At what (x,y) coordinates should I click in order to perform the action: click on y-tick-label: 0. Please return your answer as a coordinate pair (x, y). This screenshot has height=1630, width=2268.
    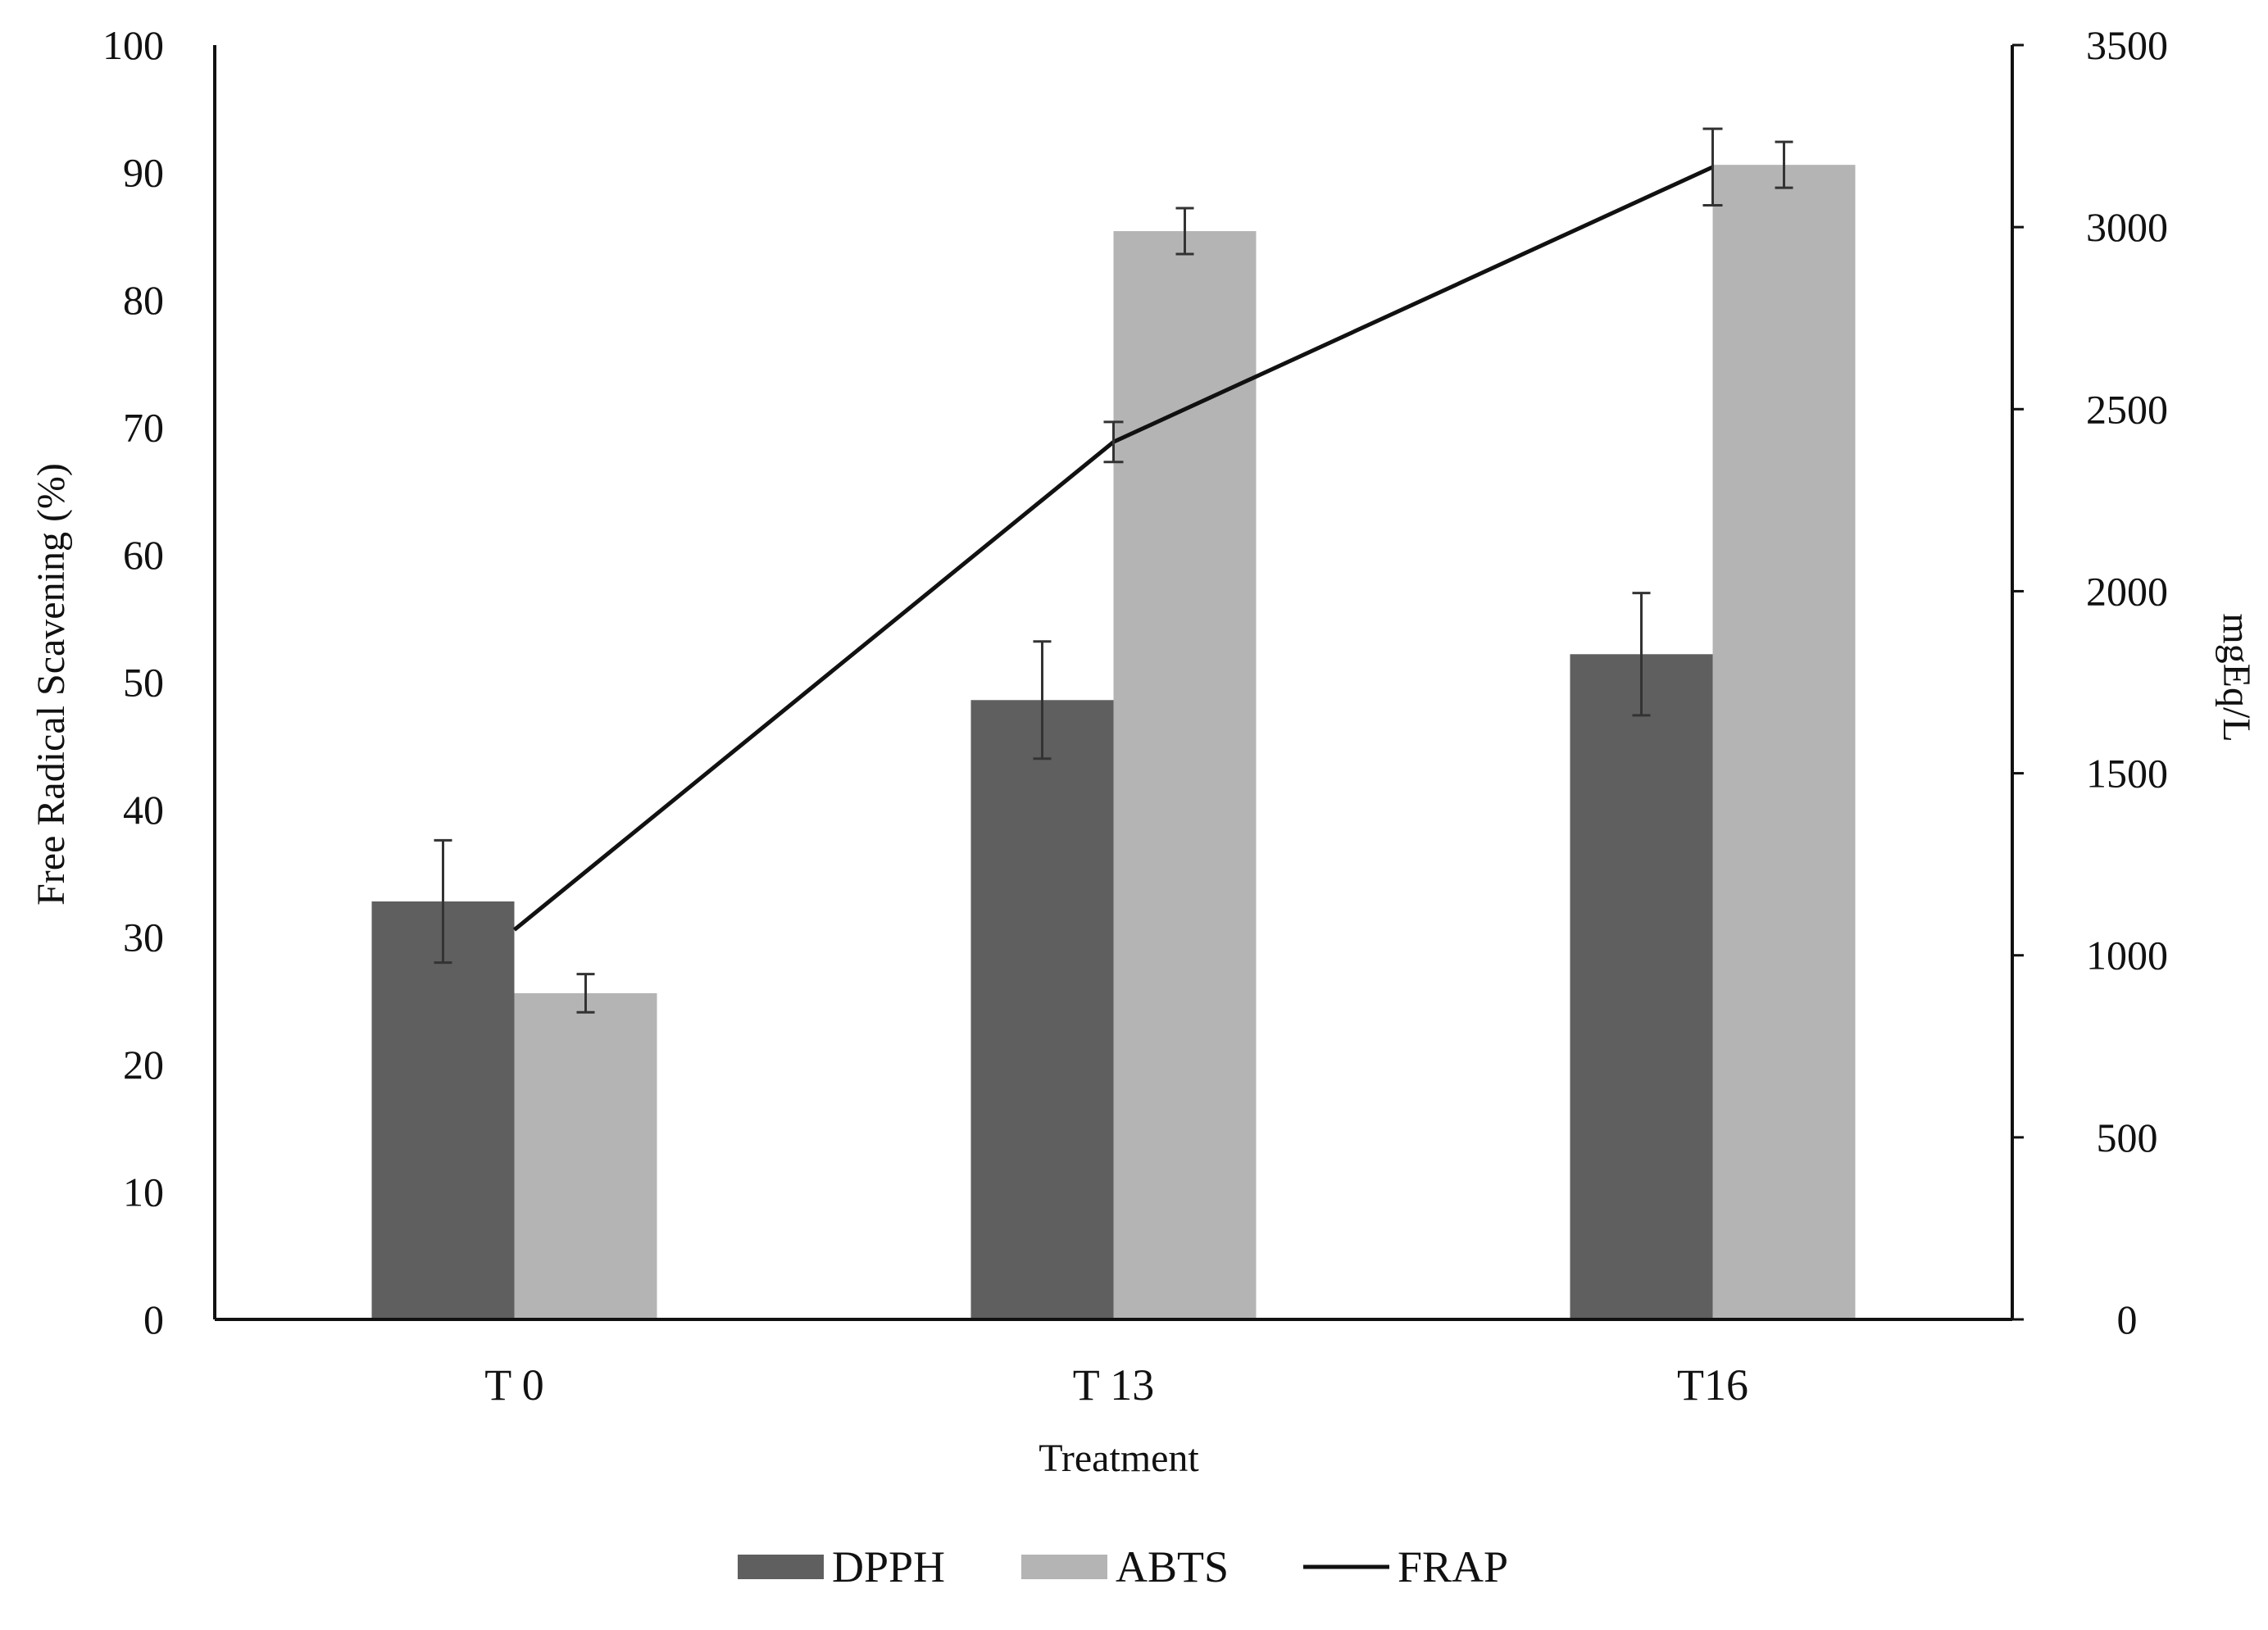
    Looking at the image, I should click on (154, 1319).